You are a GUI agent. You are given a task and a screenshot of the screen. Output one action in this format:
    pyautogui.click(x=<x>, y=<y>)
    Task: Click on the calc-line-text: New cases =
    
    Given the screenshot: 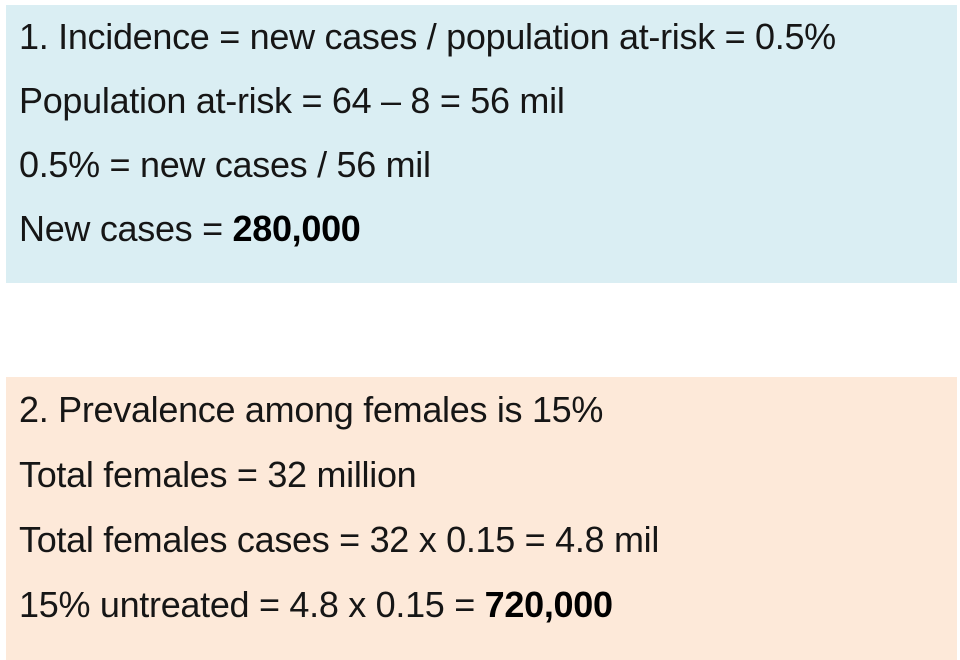 What is the action you would take?
    pyautogui.click(x=126, y=228)
    